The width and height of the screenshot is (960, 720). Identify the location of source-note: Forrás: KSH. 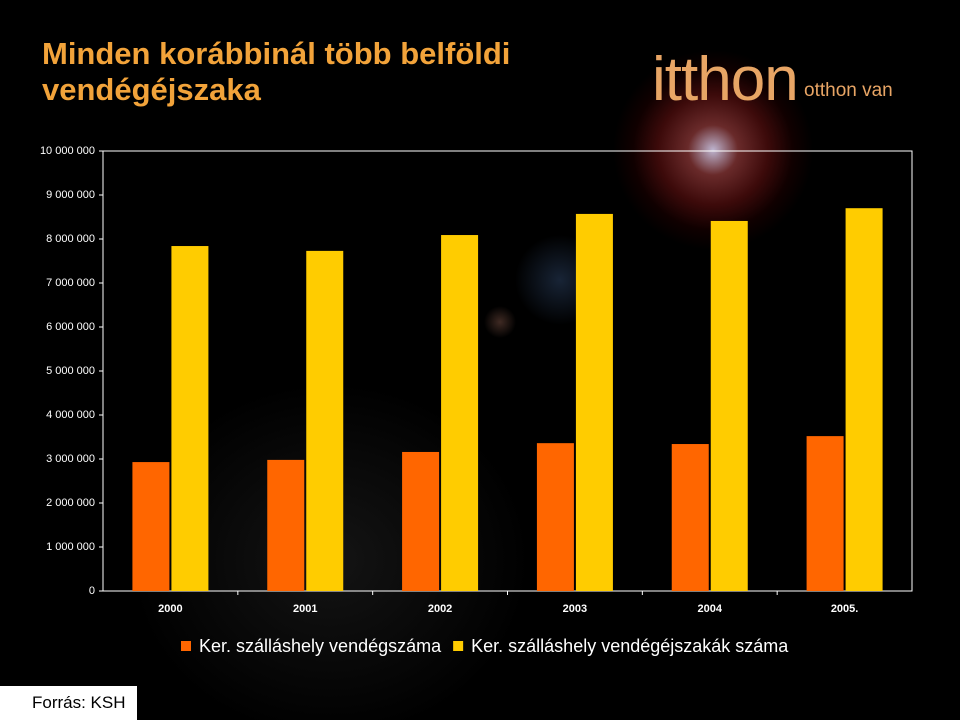
(68, 703).